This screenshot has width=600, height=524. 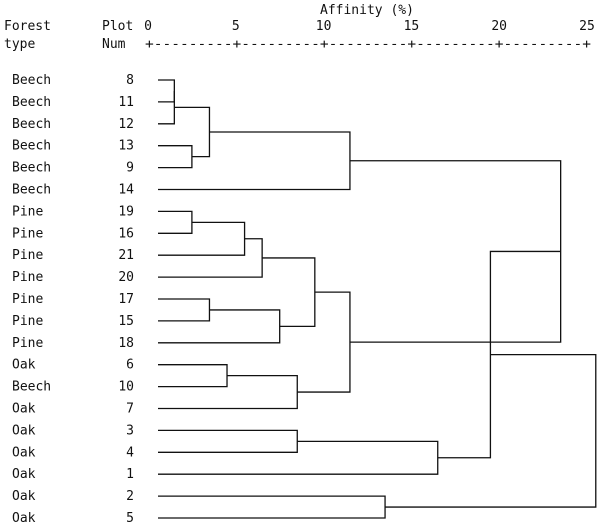 What do you see at coordinates (126, 277) in the screenshot?
I see `plot-number-label: 20` at bounding box center [126, 277].